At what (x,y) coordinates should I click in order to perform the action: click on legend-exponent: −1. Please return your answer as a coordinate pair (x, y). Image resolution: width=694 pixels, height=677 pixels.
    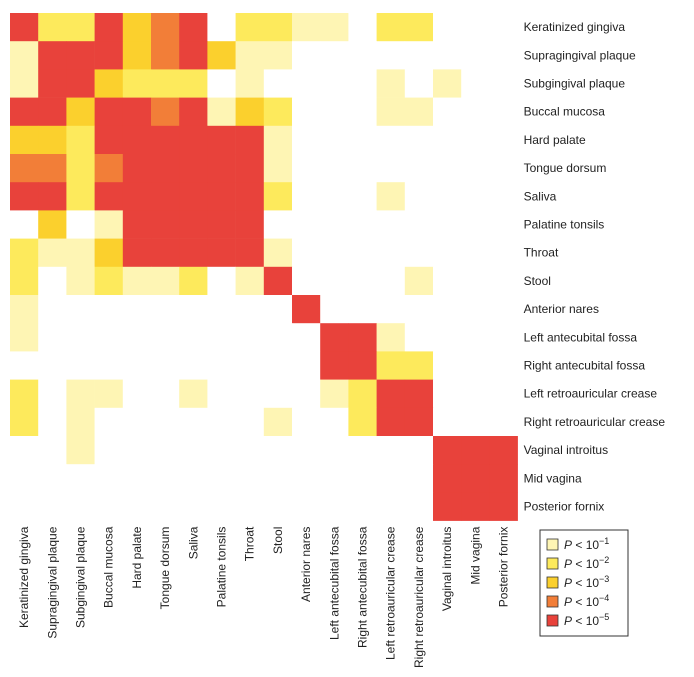
    Looking at the image, I should click on (604, 541).